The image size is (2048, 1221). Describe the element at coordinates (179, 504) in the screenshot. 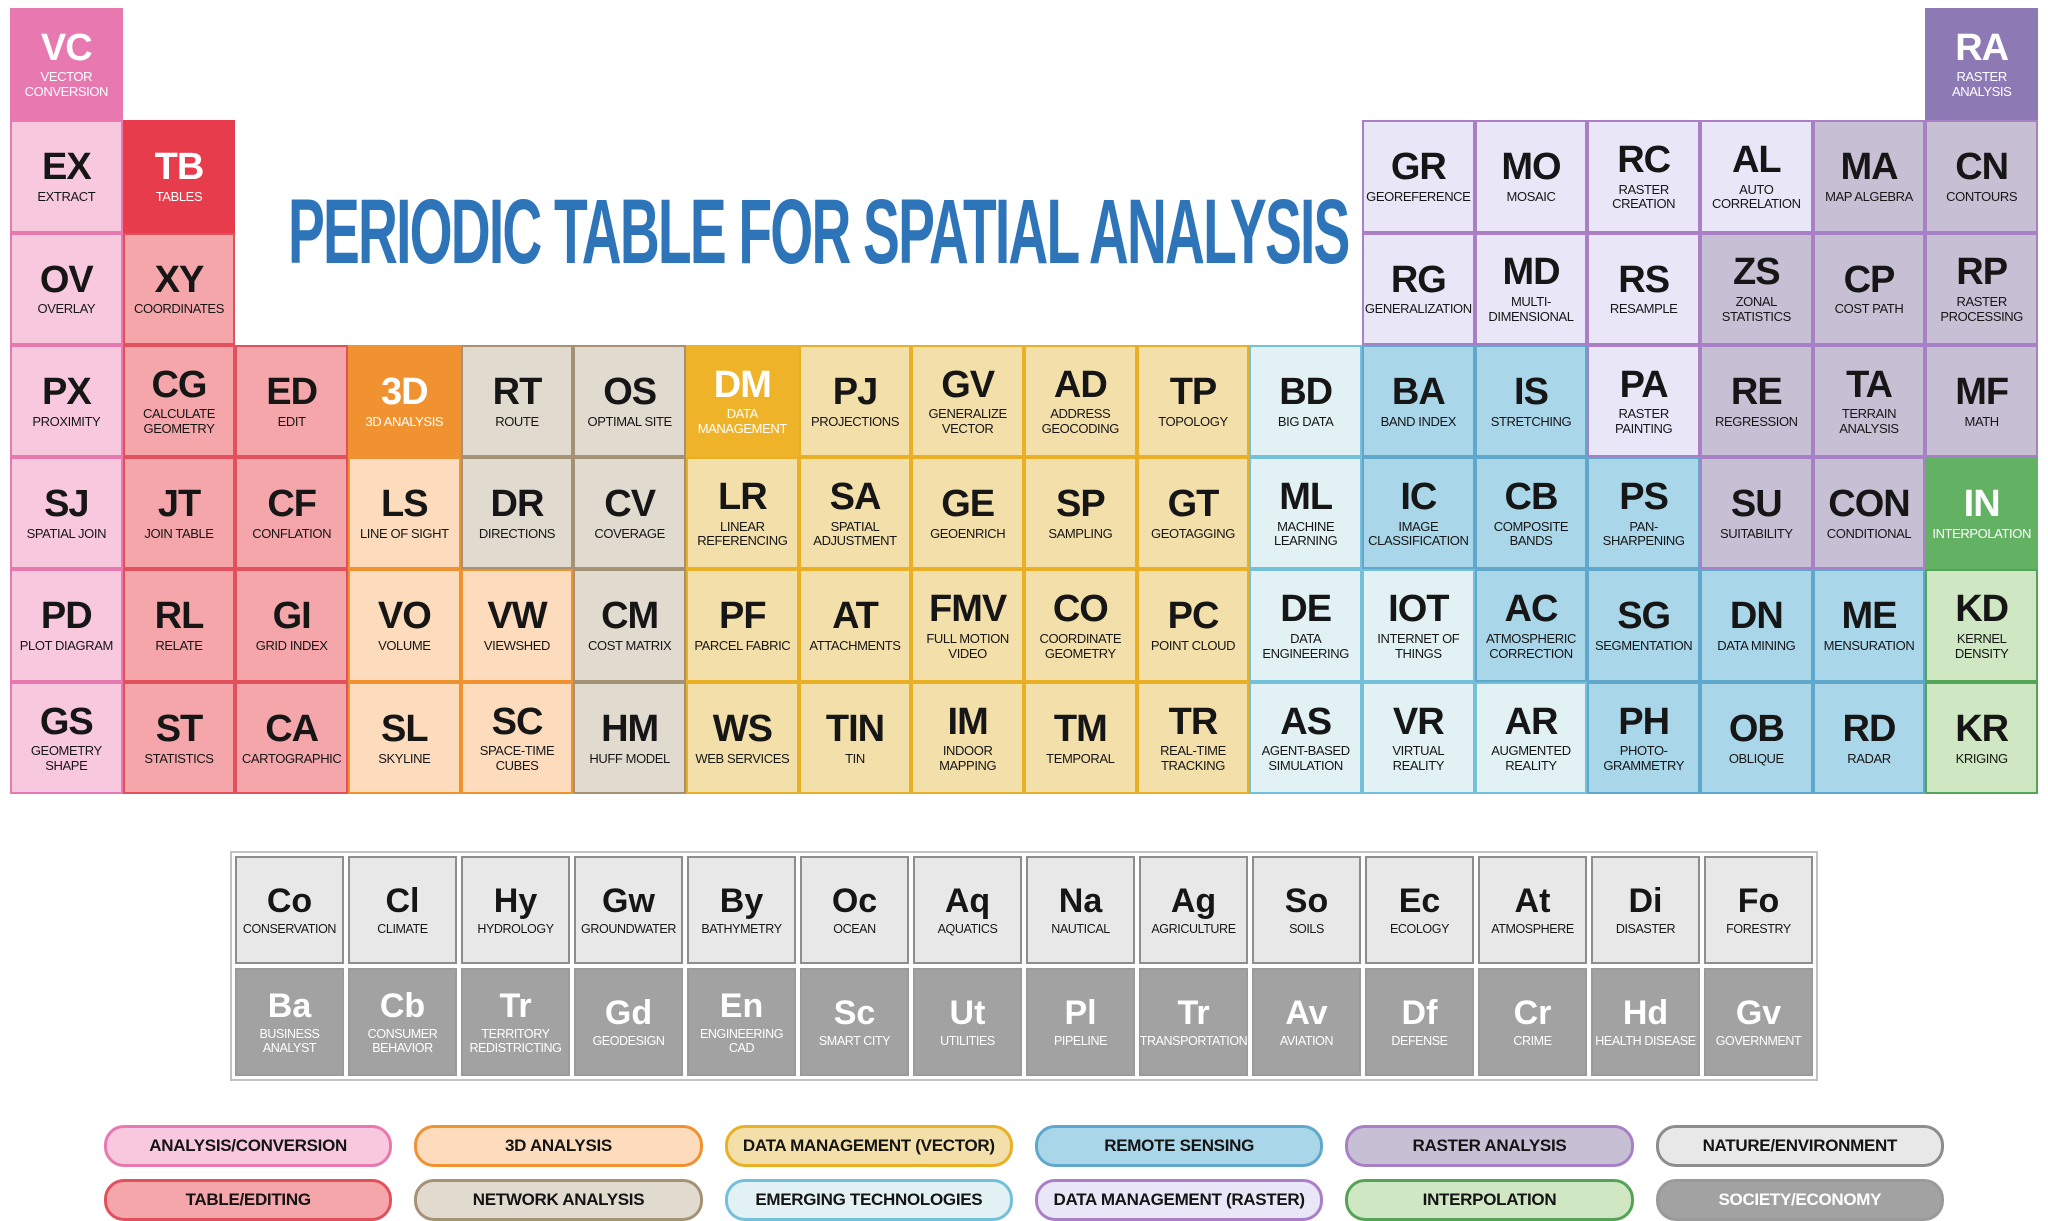

I see `symbol-label: JT` at that location.